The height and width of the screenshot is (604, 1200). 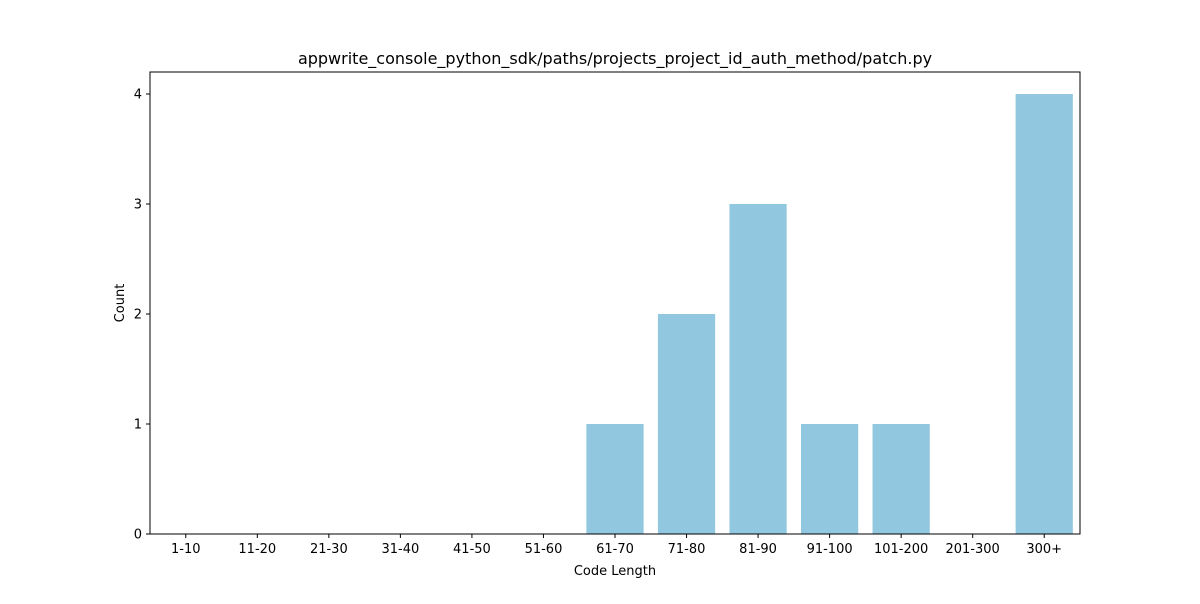 I want to click on y-tick-label: 3, so click(x=138, y=205).